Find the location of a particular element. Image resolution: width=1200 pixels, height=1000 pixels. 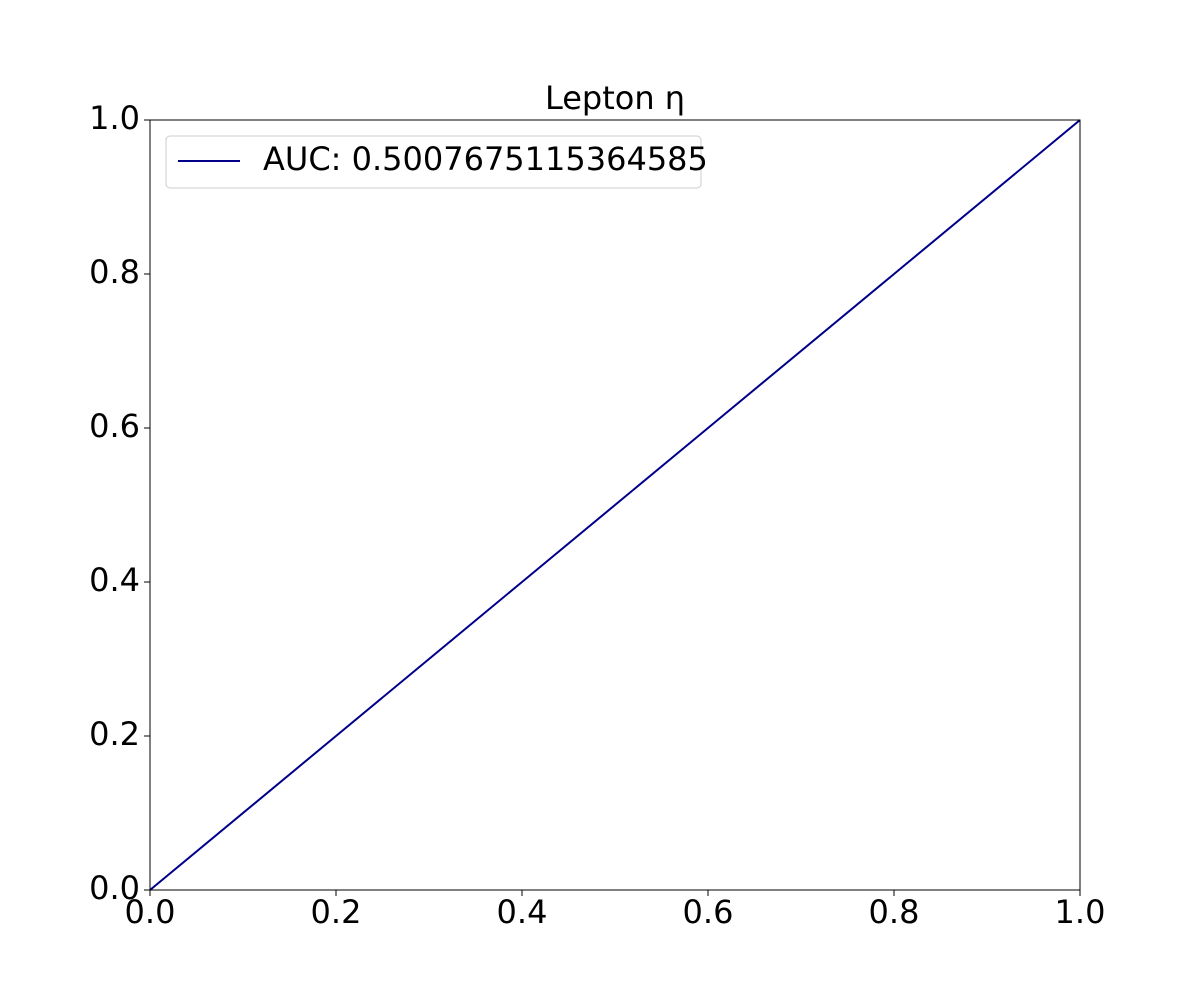

x-tick-label: 0.6 is located at coordinates (708, 912).